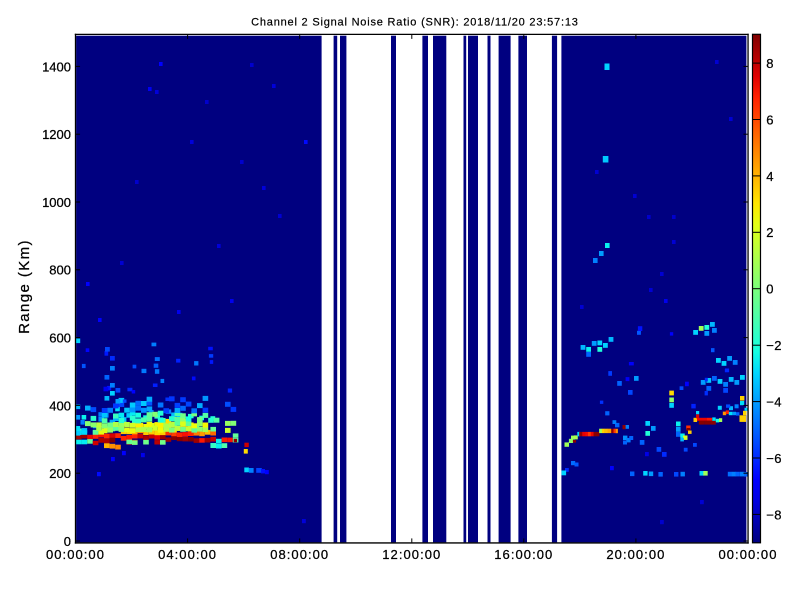 This screenshot has height=605, width=800. I want to click on svg-text: 16:00:00, so click(523, 554).